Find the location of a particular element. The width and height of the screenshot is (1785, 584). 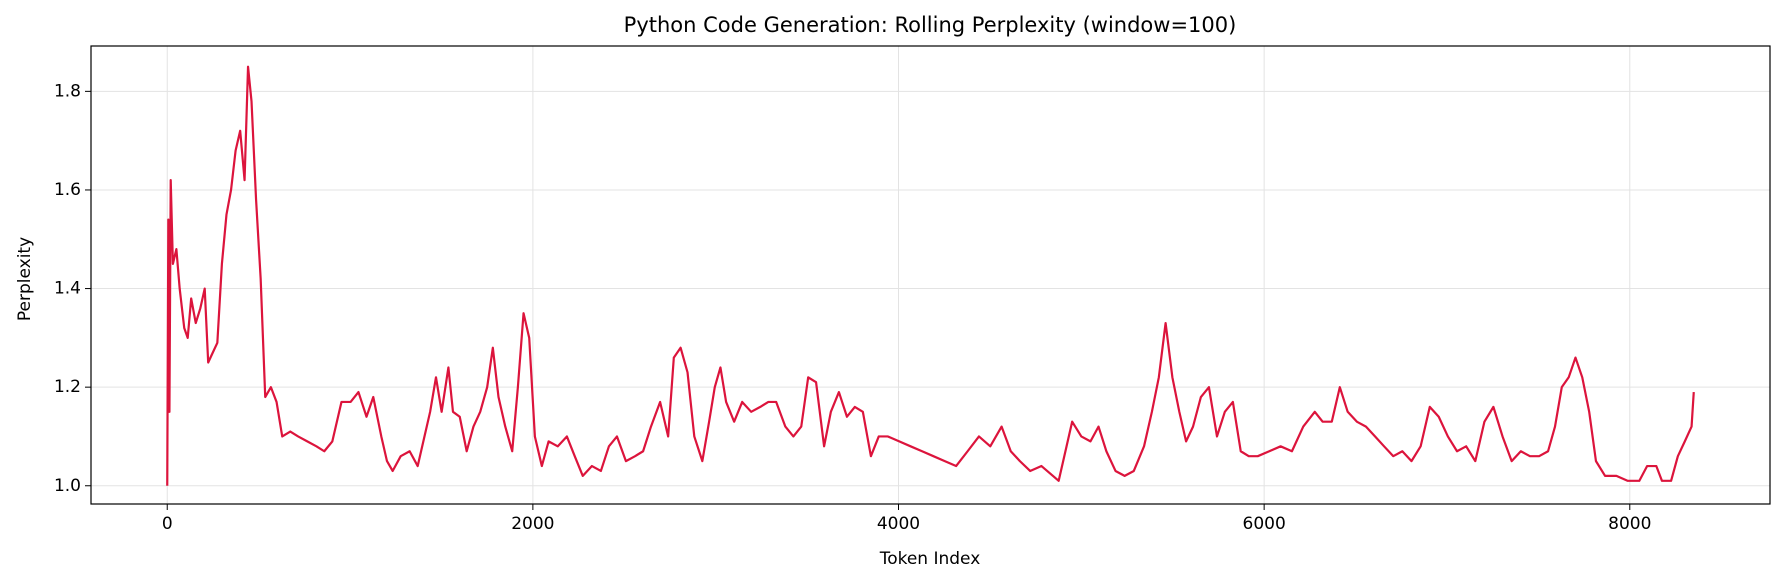

y-tick-label: 1.6 is located at coordinates (67, 190).